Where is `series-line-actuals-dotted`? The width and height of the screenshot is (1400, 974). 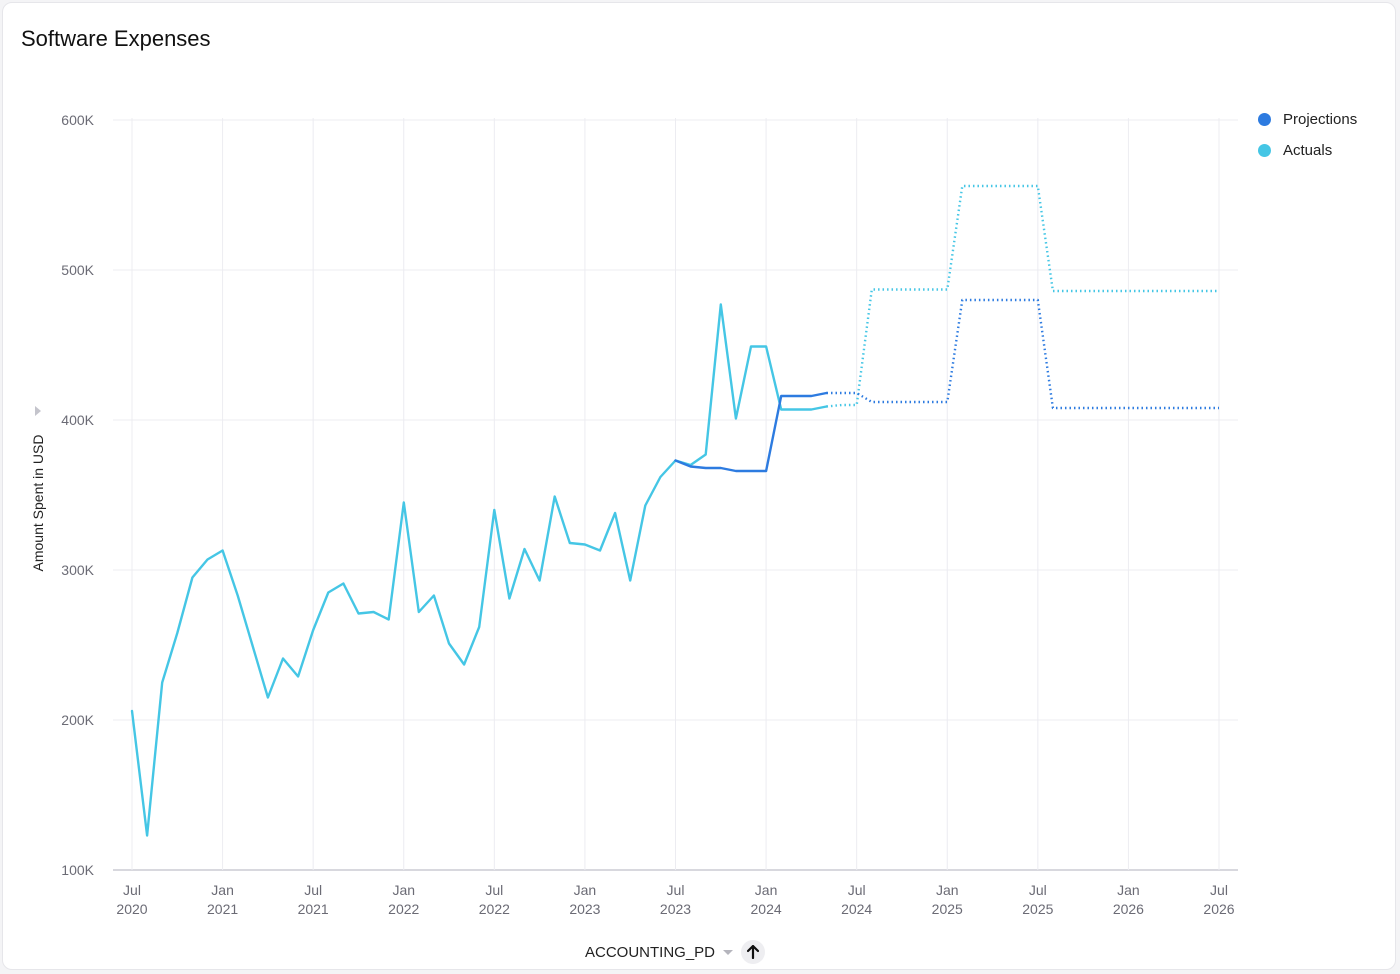 series-line-actuals-dotted is located at coordinates (1022, 296).